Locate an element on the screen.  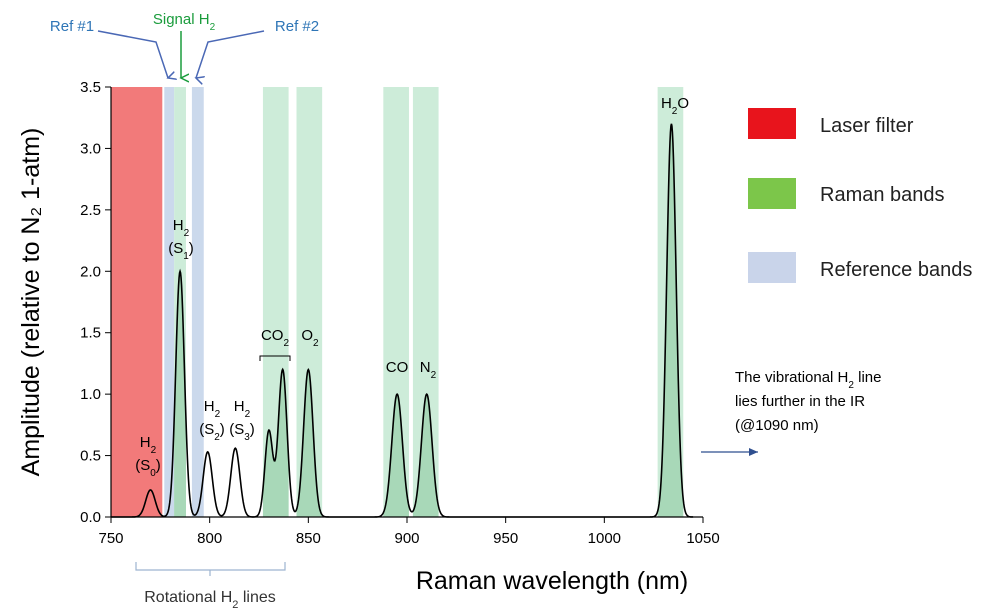
legend-label-raman: Raman bands is located at coordinates (882, 195).